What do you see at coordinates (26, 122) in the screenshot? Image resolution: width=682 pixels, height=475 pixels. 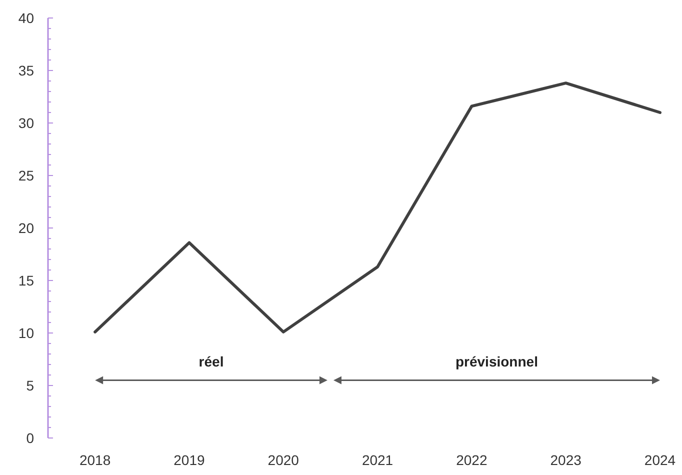 I see `y-tick-label: 30` at bounding box center [26, 122].